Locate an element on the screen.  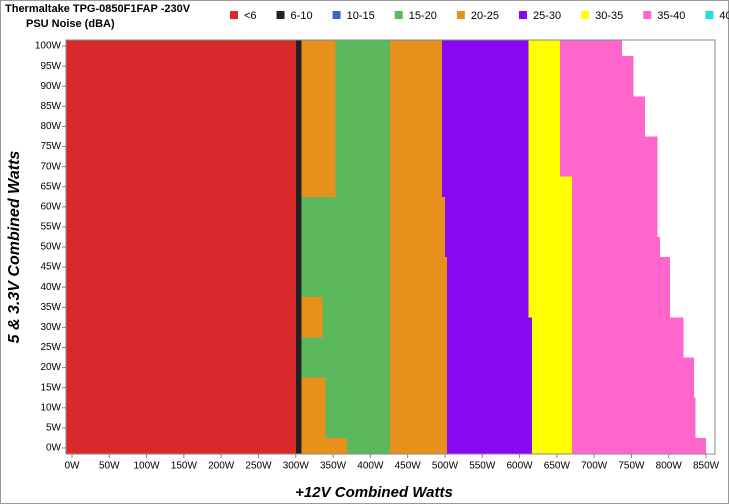
x-tick-label: 750W is located at coordinates (631, 466).